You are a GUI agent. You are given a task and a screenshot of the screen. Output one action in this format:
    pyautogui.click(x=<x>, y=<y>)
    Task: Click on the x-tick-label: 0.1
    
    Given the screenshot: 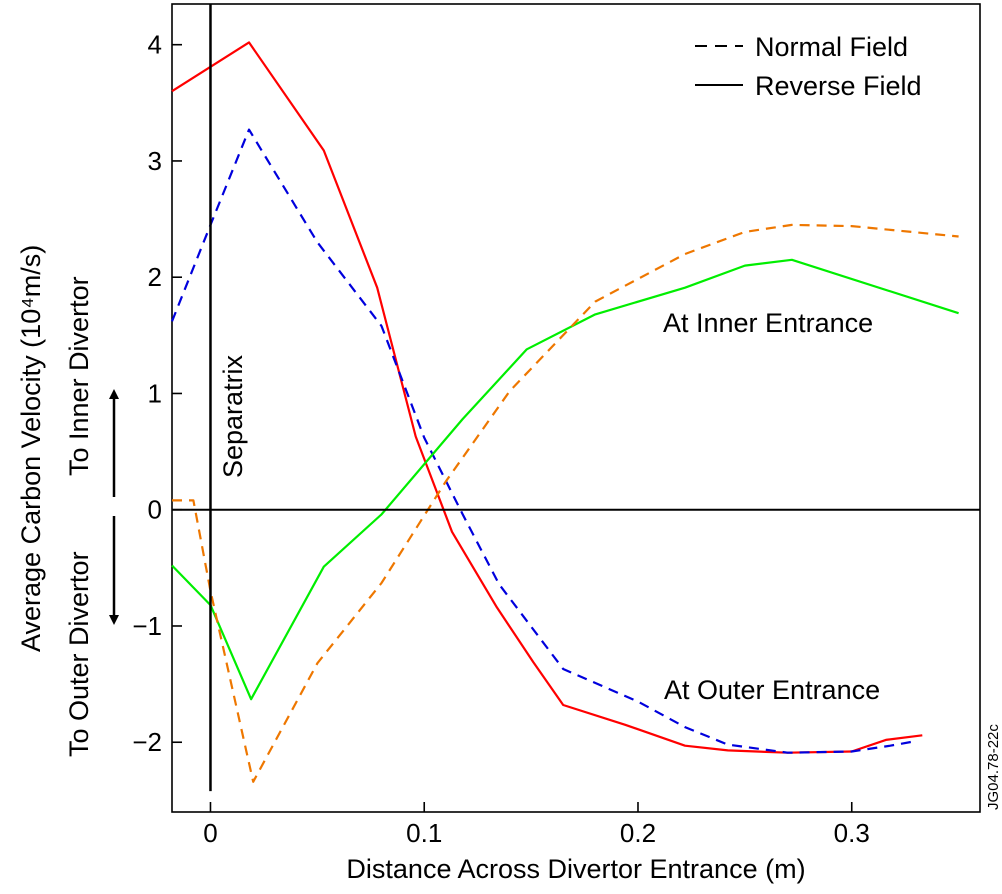 What is the action you would take?
    pyautogui.click(x=424, y=833)
    